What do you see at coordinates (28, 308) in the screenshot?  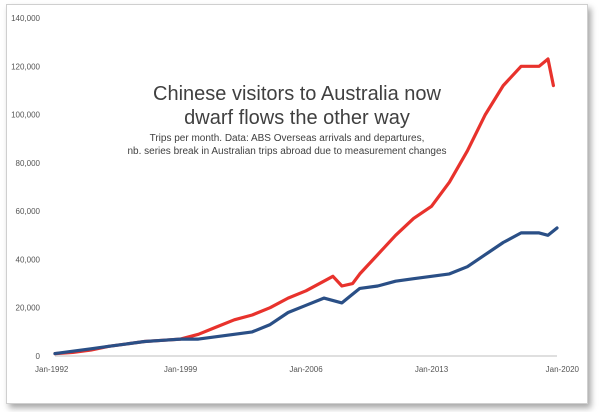 I see `y-tick-label: 20,000` at bounding box center [28, 308].